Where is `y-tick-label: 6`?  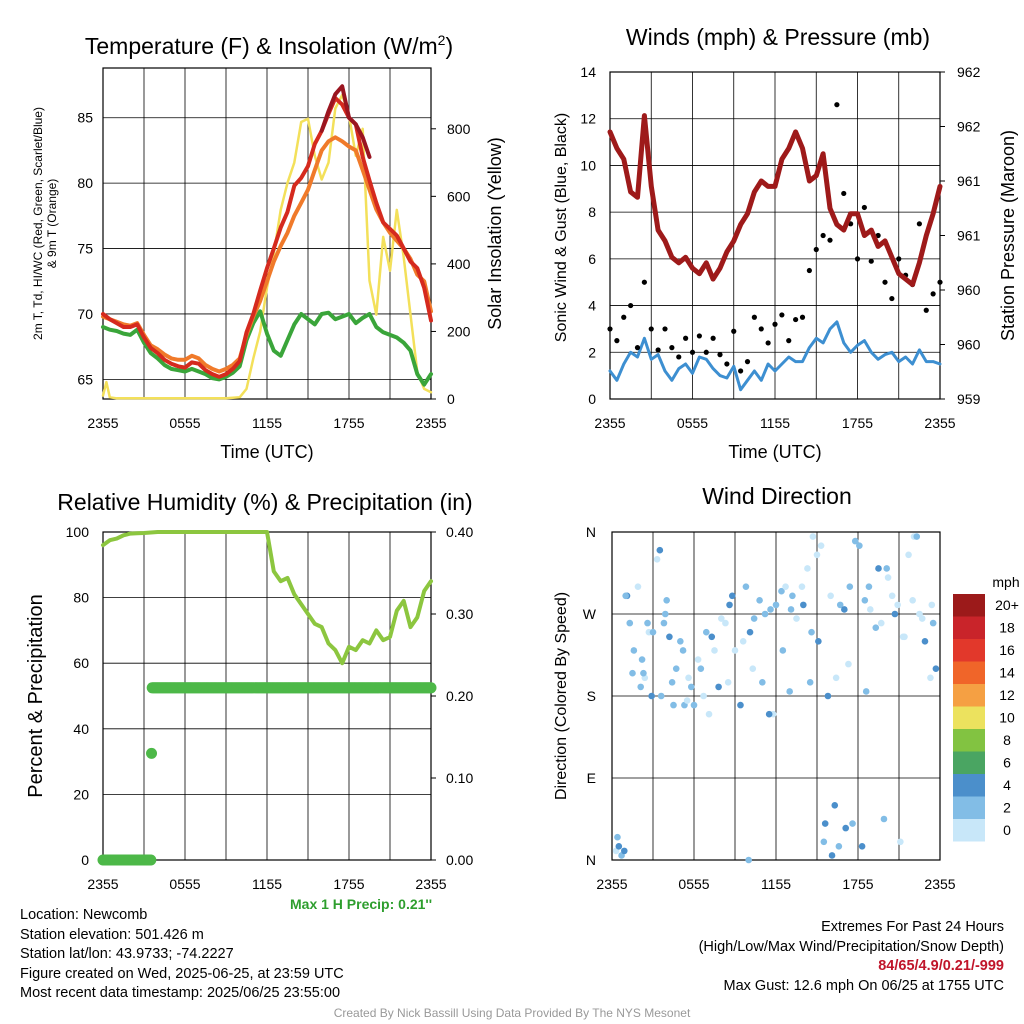 y-tick-label: 6 is located at coordinates (592, 259).